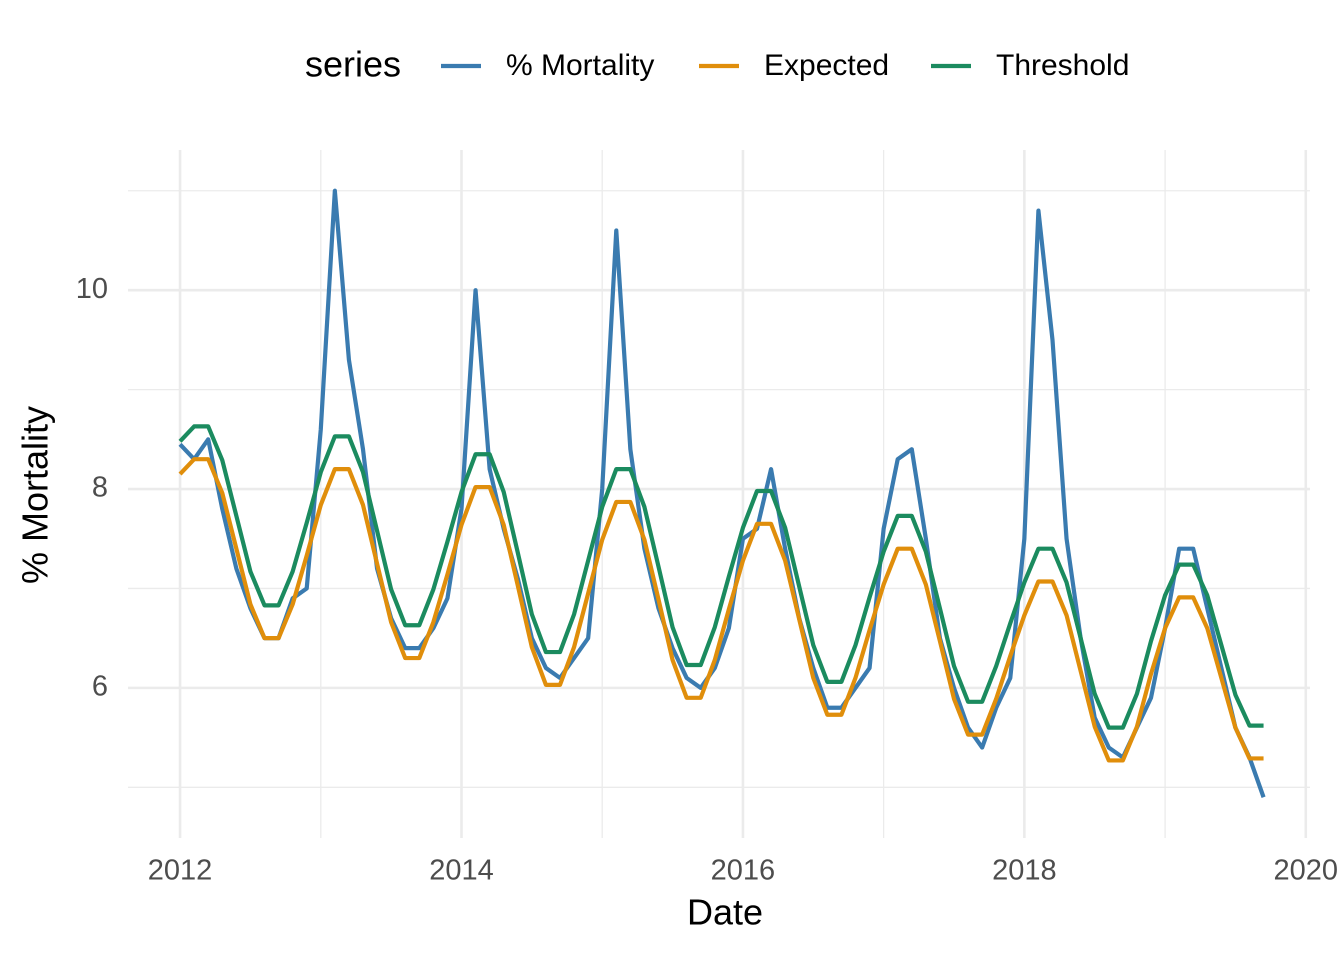 Image resolution: width=1344 pixels, height=965 pixels. What do you see at coordinates (353, 64) in the screenshot?
I see `legend-title: series` at bounding box center [353, 64].